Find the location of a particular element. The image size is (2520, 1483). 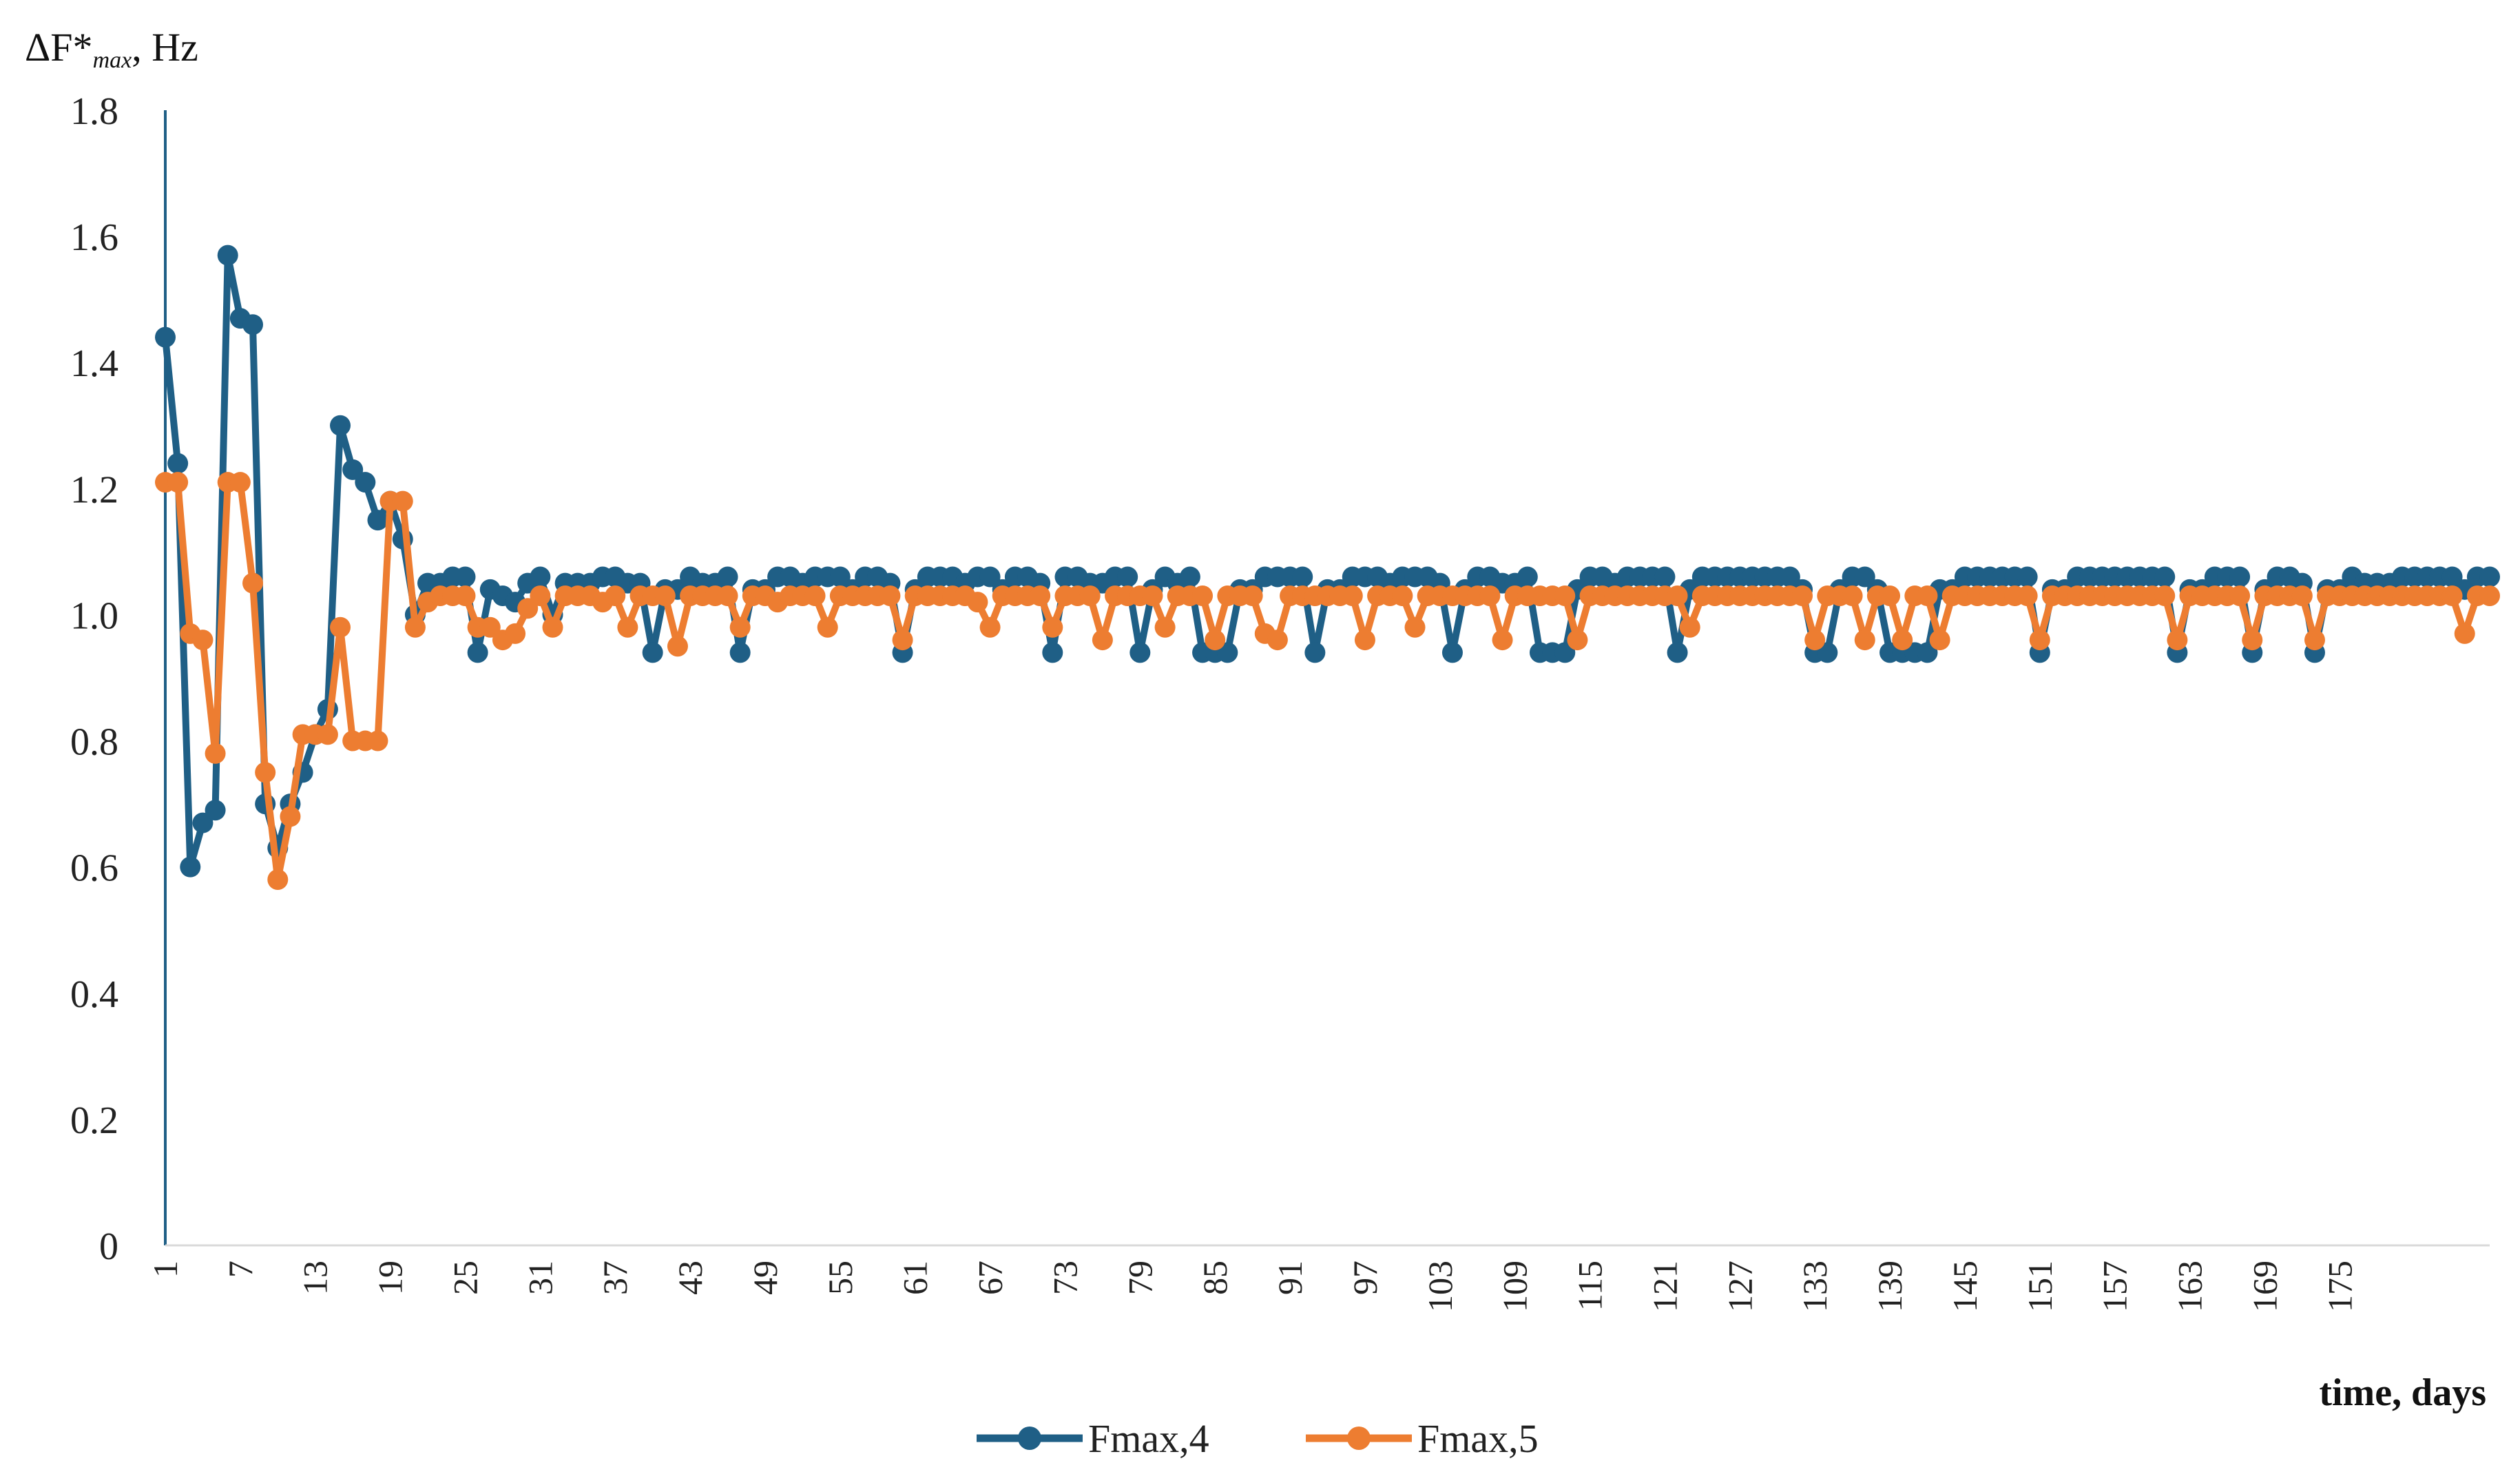

x-tick-label: 121 is located at coordinates (1664, 1286).